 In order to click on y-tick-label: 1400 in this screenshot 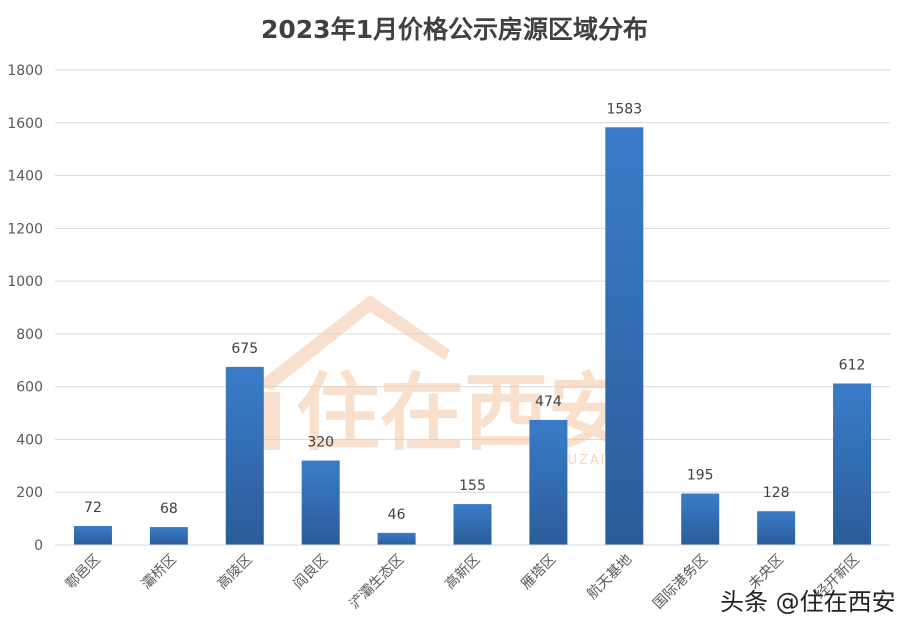, I will do `click(25, 177)`.